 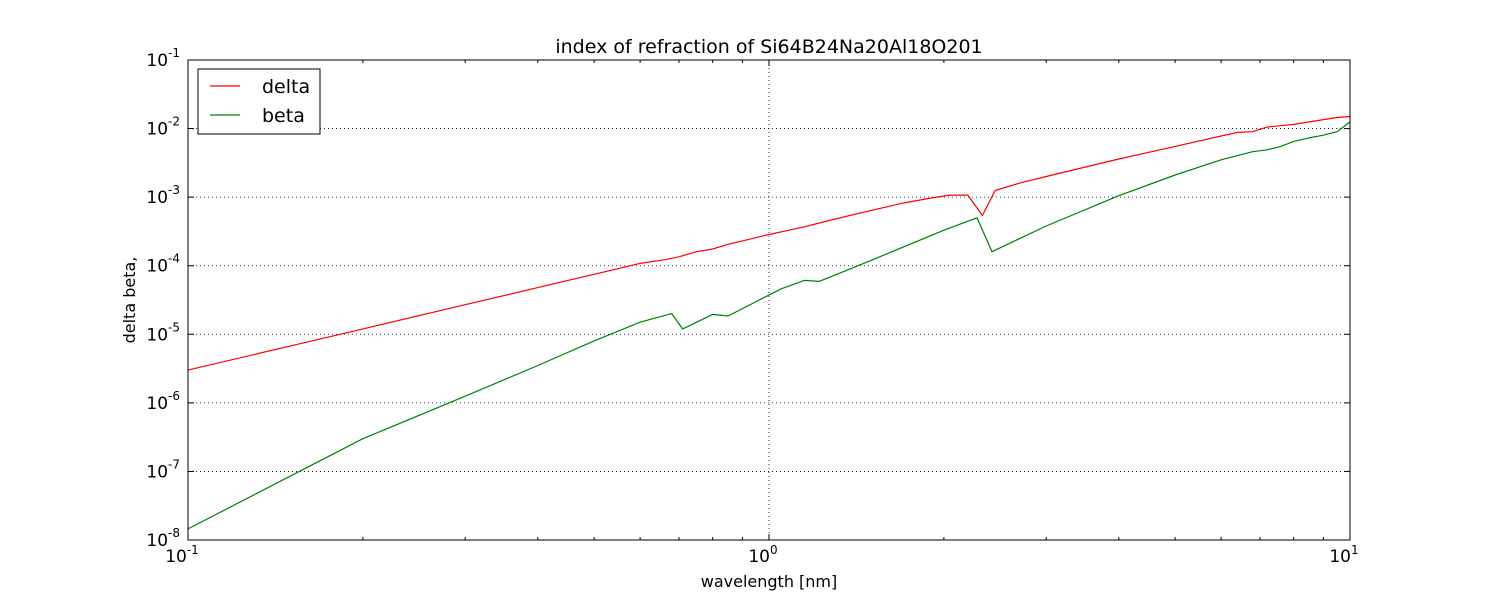 I want to click on y-tick-label: 10⁻⁷, so click(x=163, y=469).